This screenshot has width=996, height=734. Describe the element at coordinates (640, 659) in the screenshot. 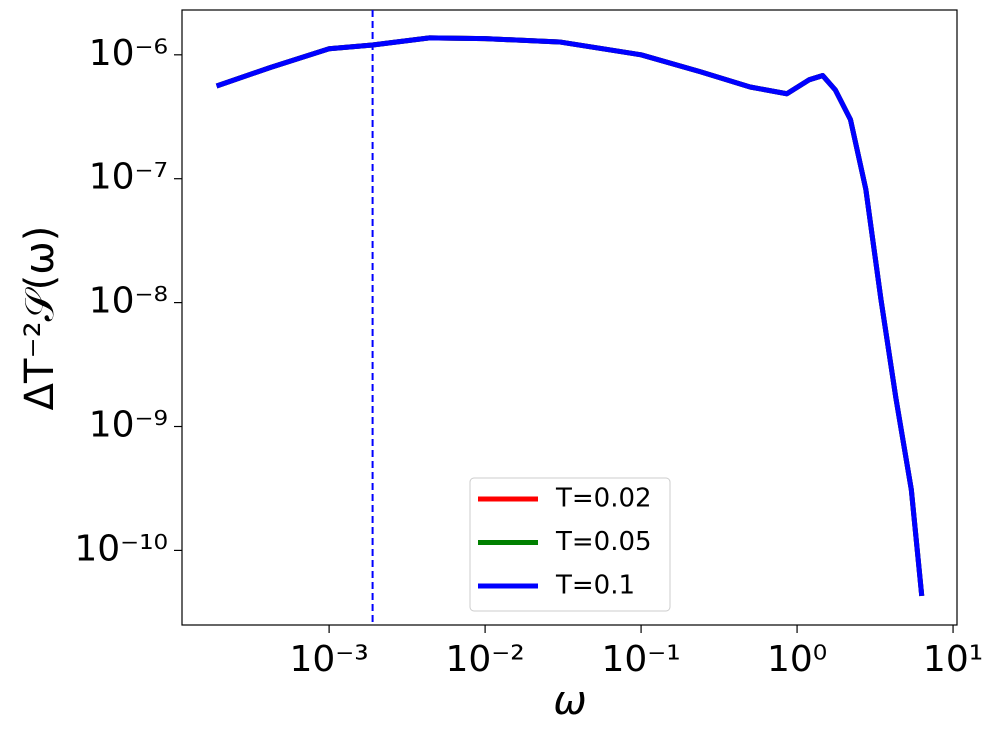

I see `x-tick-label: 10⁻¹` at that location.